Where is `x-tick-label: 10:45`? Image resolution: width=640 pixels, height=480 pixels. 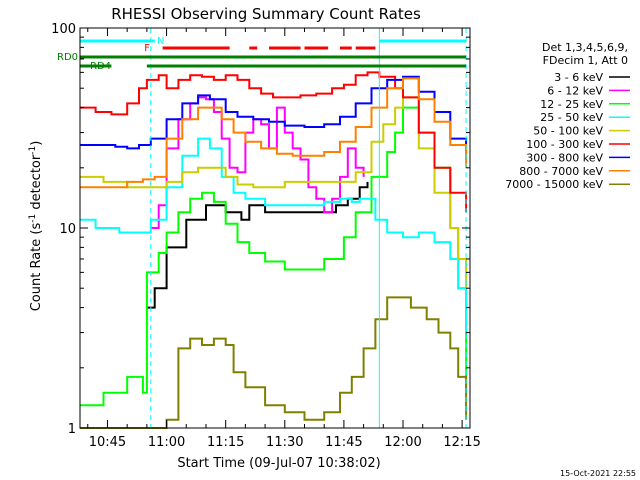 x-tick-label: 10:45 is located at coordinates (107, 442).